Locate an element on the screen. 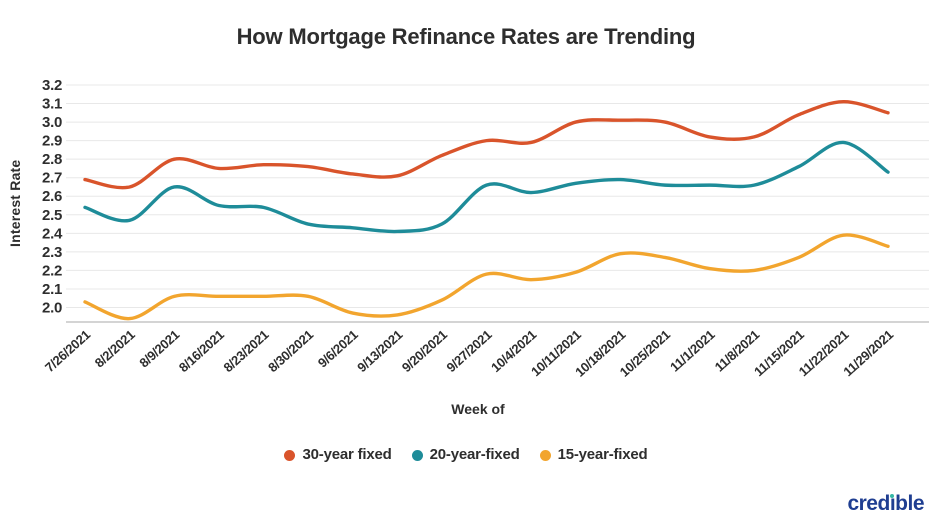 The height and width of the screenshot is (524, 932). x-tick-label: 9/13/2021 is located at coordinates (379, 351).